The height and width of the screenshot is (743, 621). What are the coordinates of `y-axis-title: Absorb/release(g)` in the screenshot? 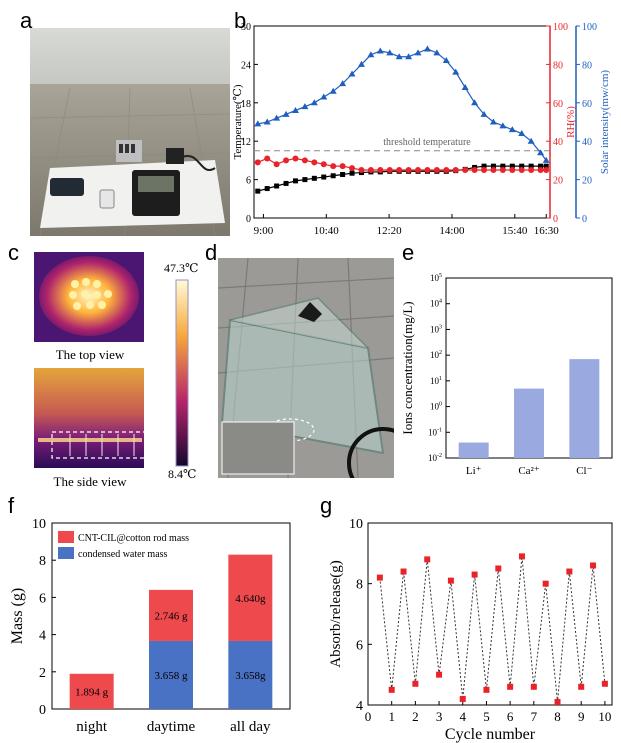 It's located at (336, 613).